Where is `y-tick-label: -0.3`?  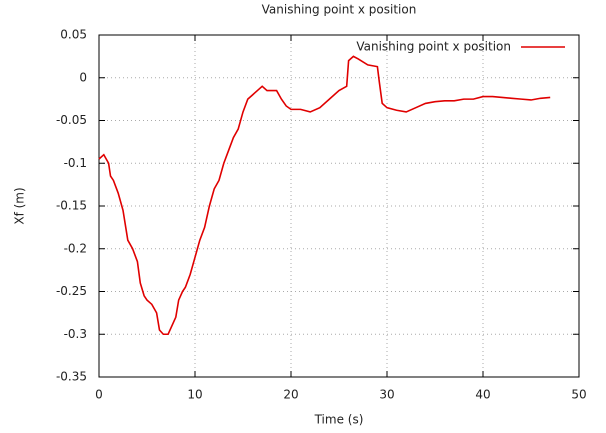 y-tick-label: -0.3 is located at coordinates (75, 334).